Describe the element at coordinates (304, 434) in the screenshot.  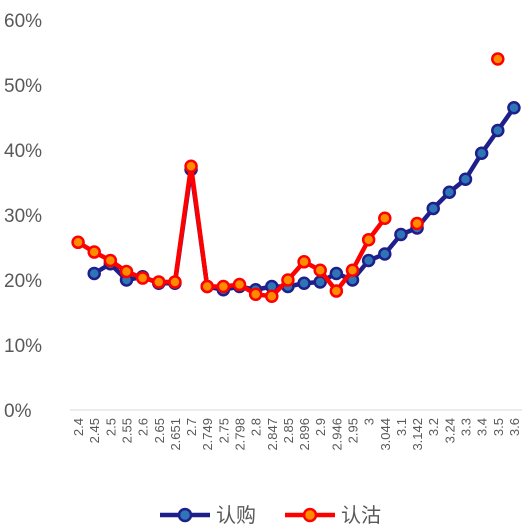
I see `x-tick-label: 2.896` at that location.